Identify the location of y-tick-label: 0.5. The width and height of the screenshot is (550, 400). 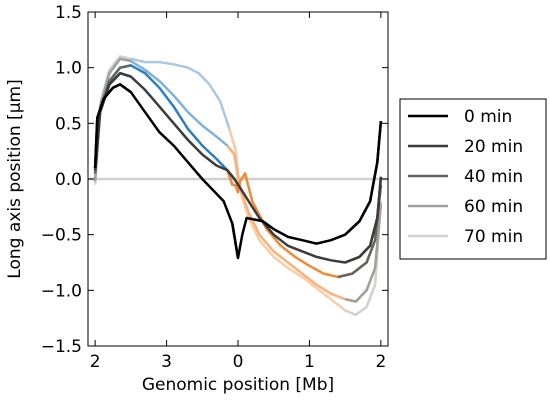
(68, 124).